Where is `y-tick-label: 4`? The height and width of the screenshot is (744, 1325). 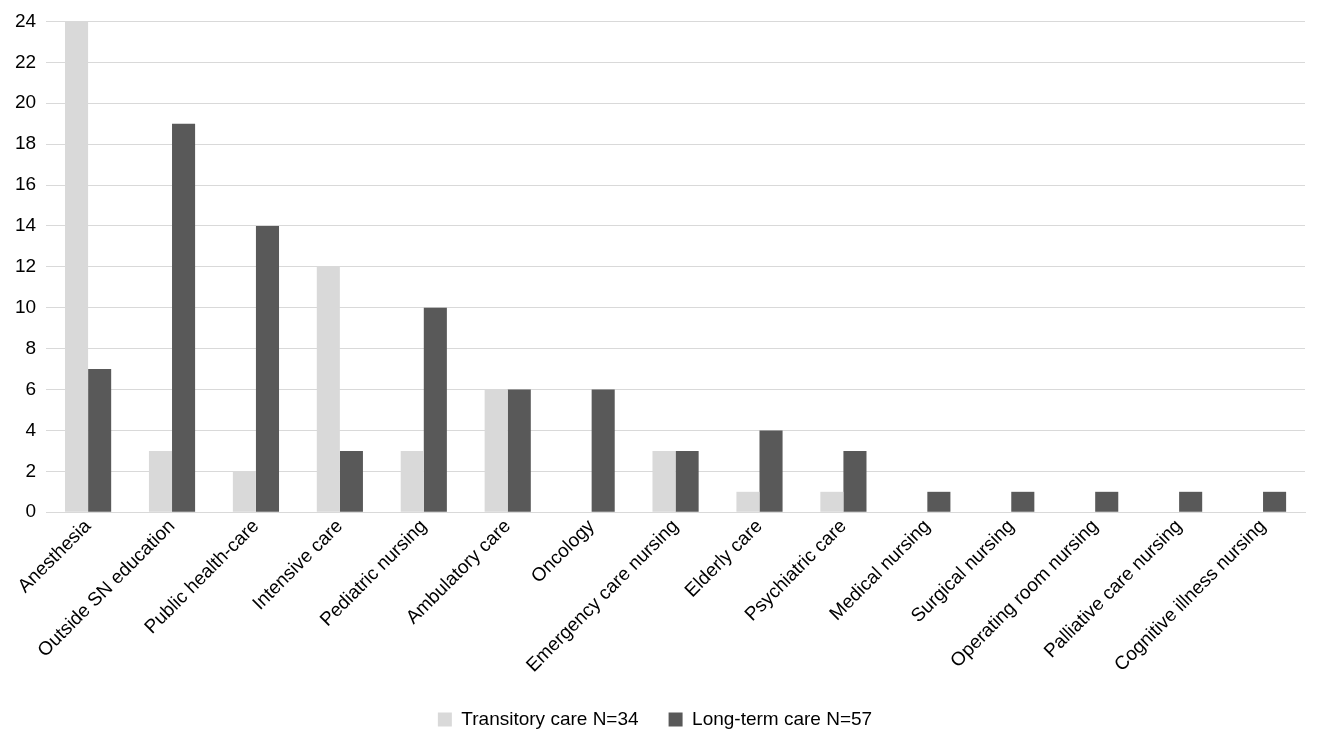 y-tick-label: 4 is located at coordinates (31, 429).